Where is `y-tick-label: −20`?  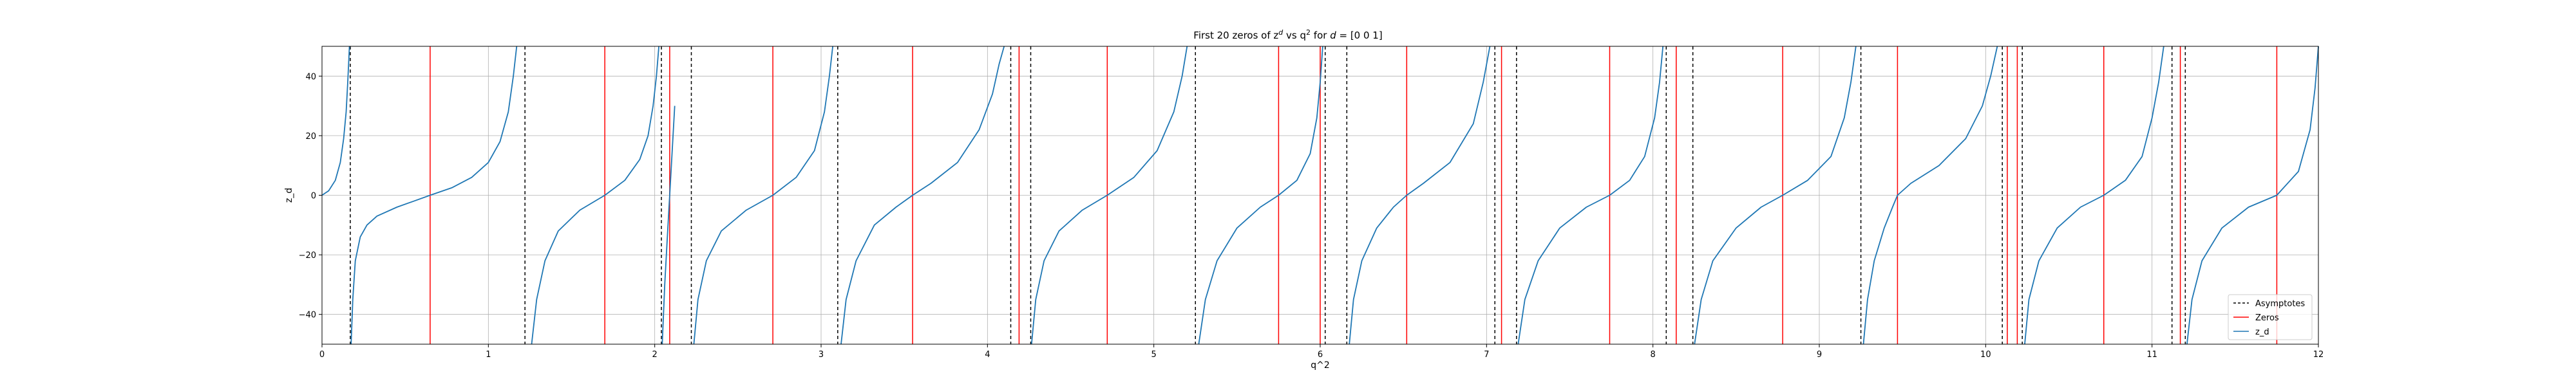
y-tick-label: −20 is located at coordinates (307, 256).